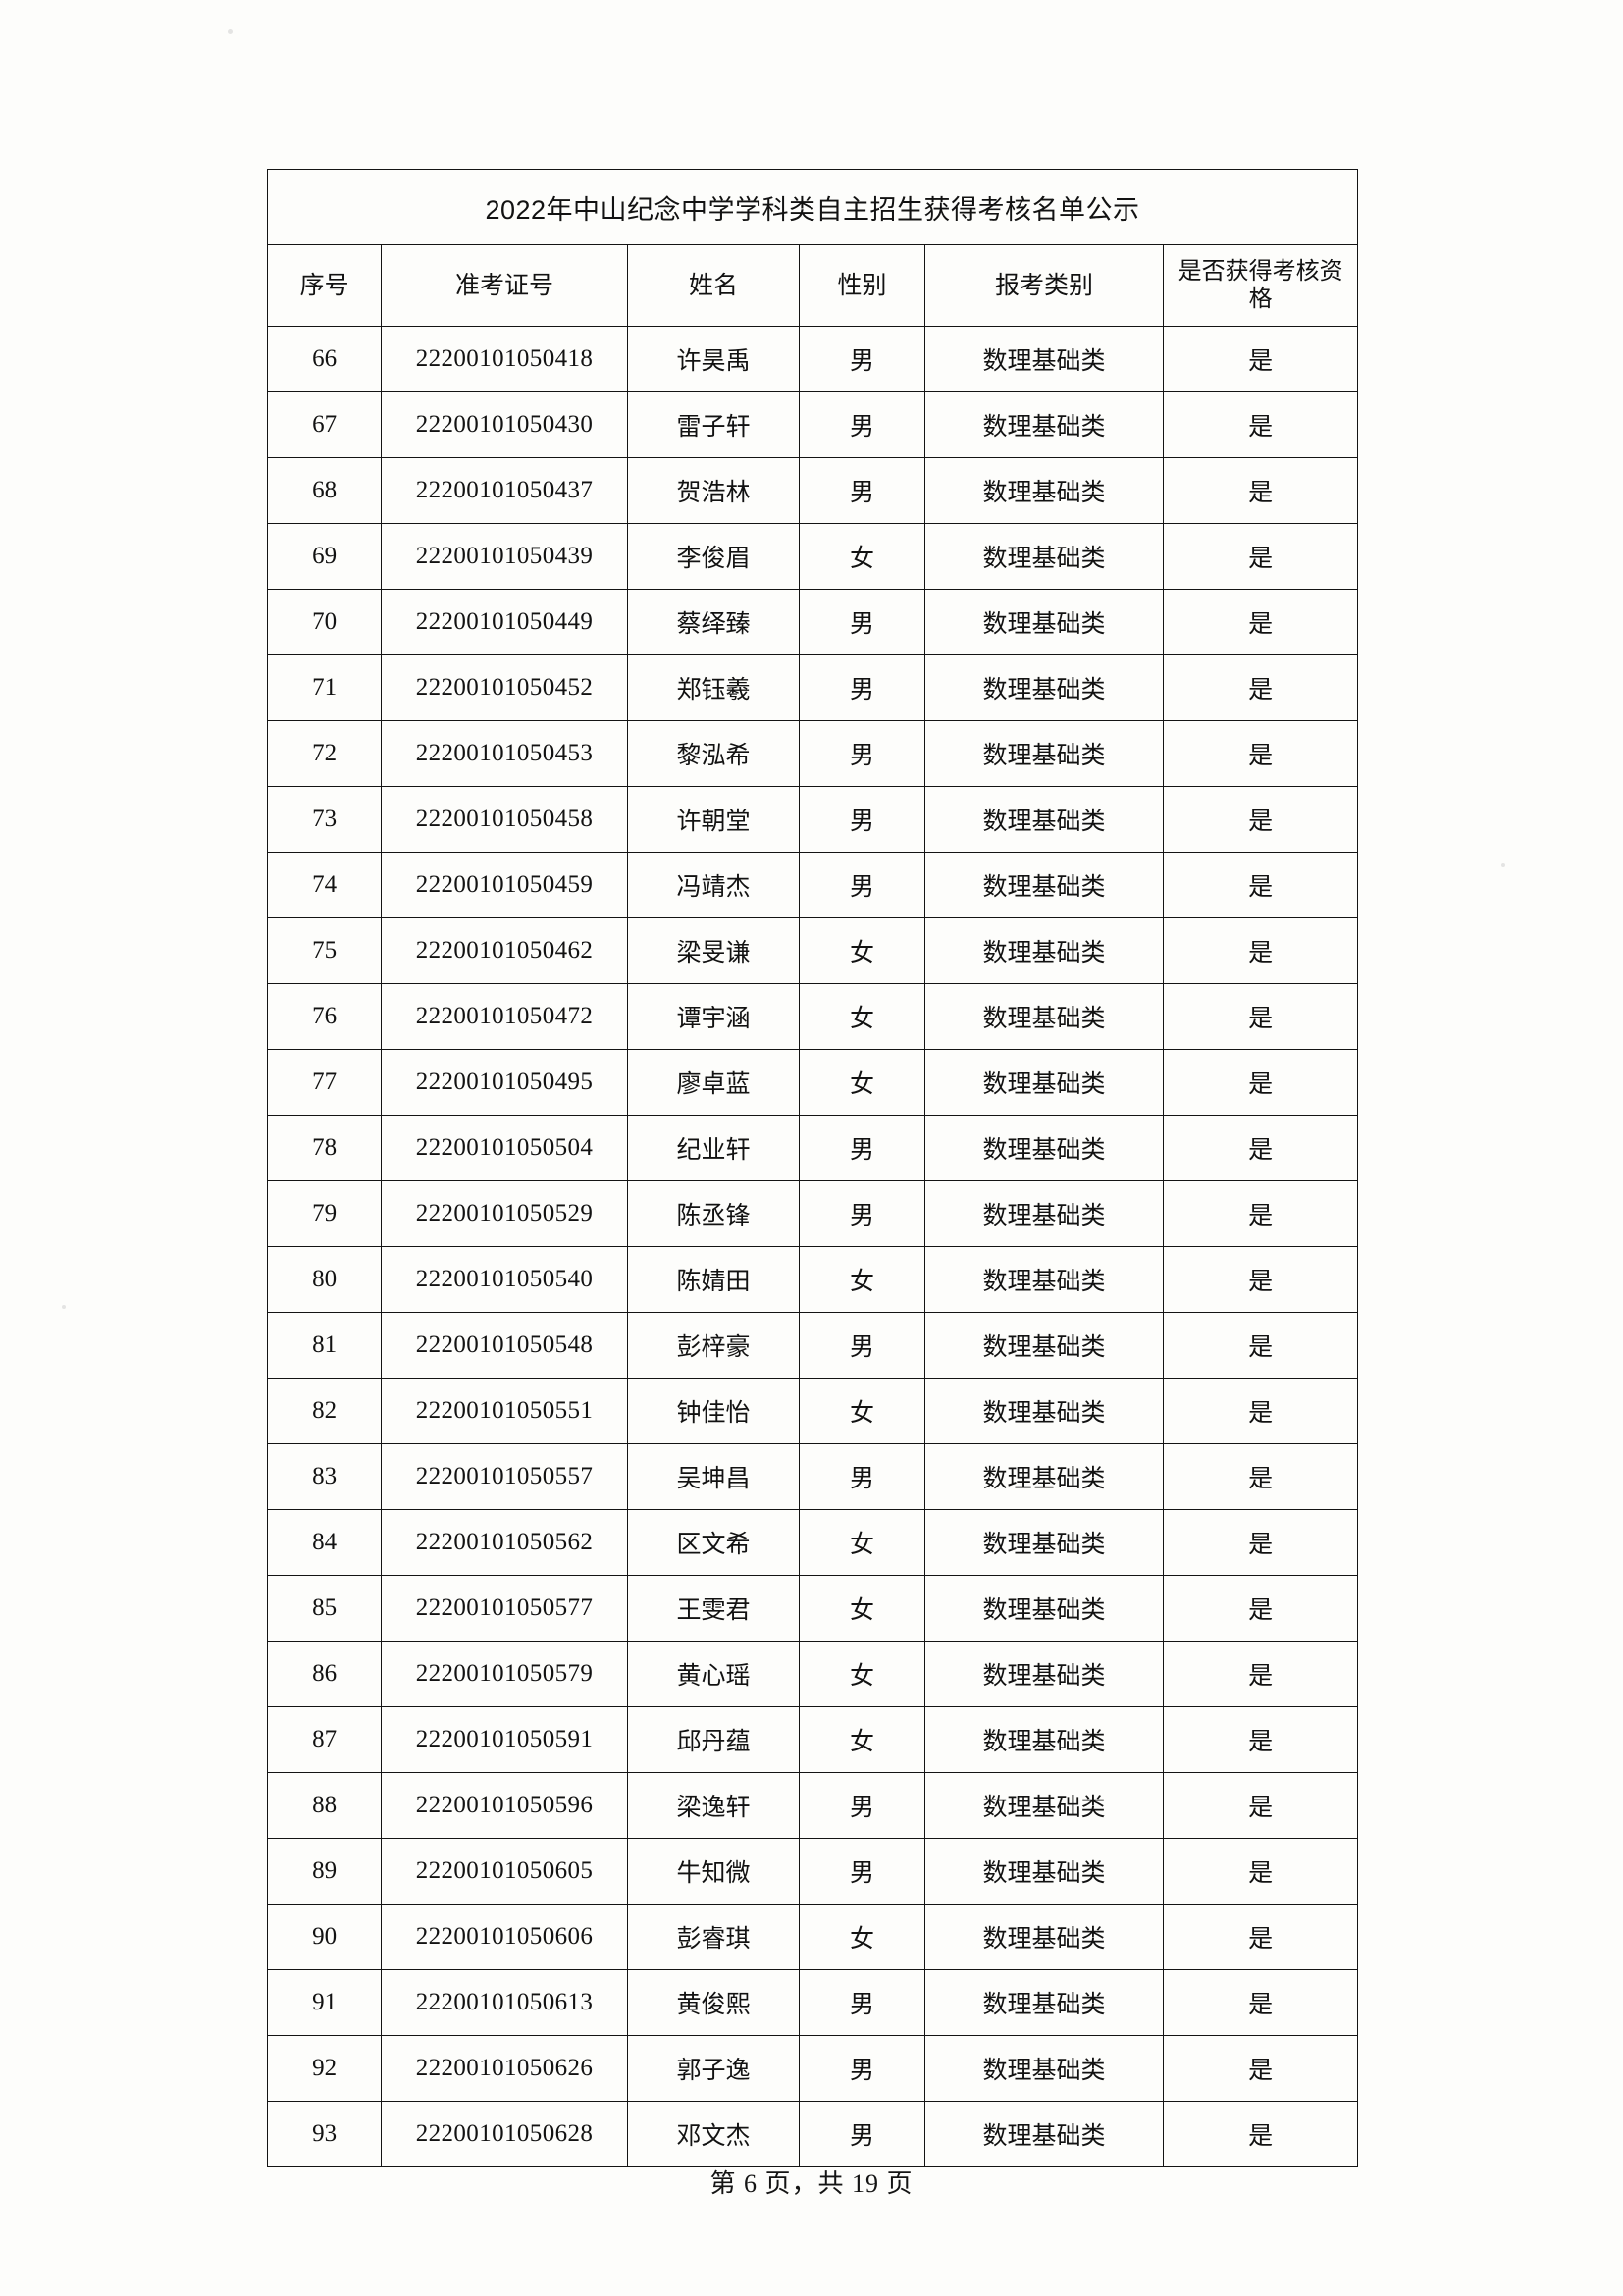 The width and height of the screenshot is (1623, 2296). What do you see at coordinates (713, 753) in the screenshot?
I see `cell-name: 黎泓希` at bounding box center [713, 753].